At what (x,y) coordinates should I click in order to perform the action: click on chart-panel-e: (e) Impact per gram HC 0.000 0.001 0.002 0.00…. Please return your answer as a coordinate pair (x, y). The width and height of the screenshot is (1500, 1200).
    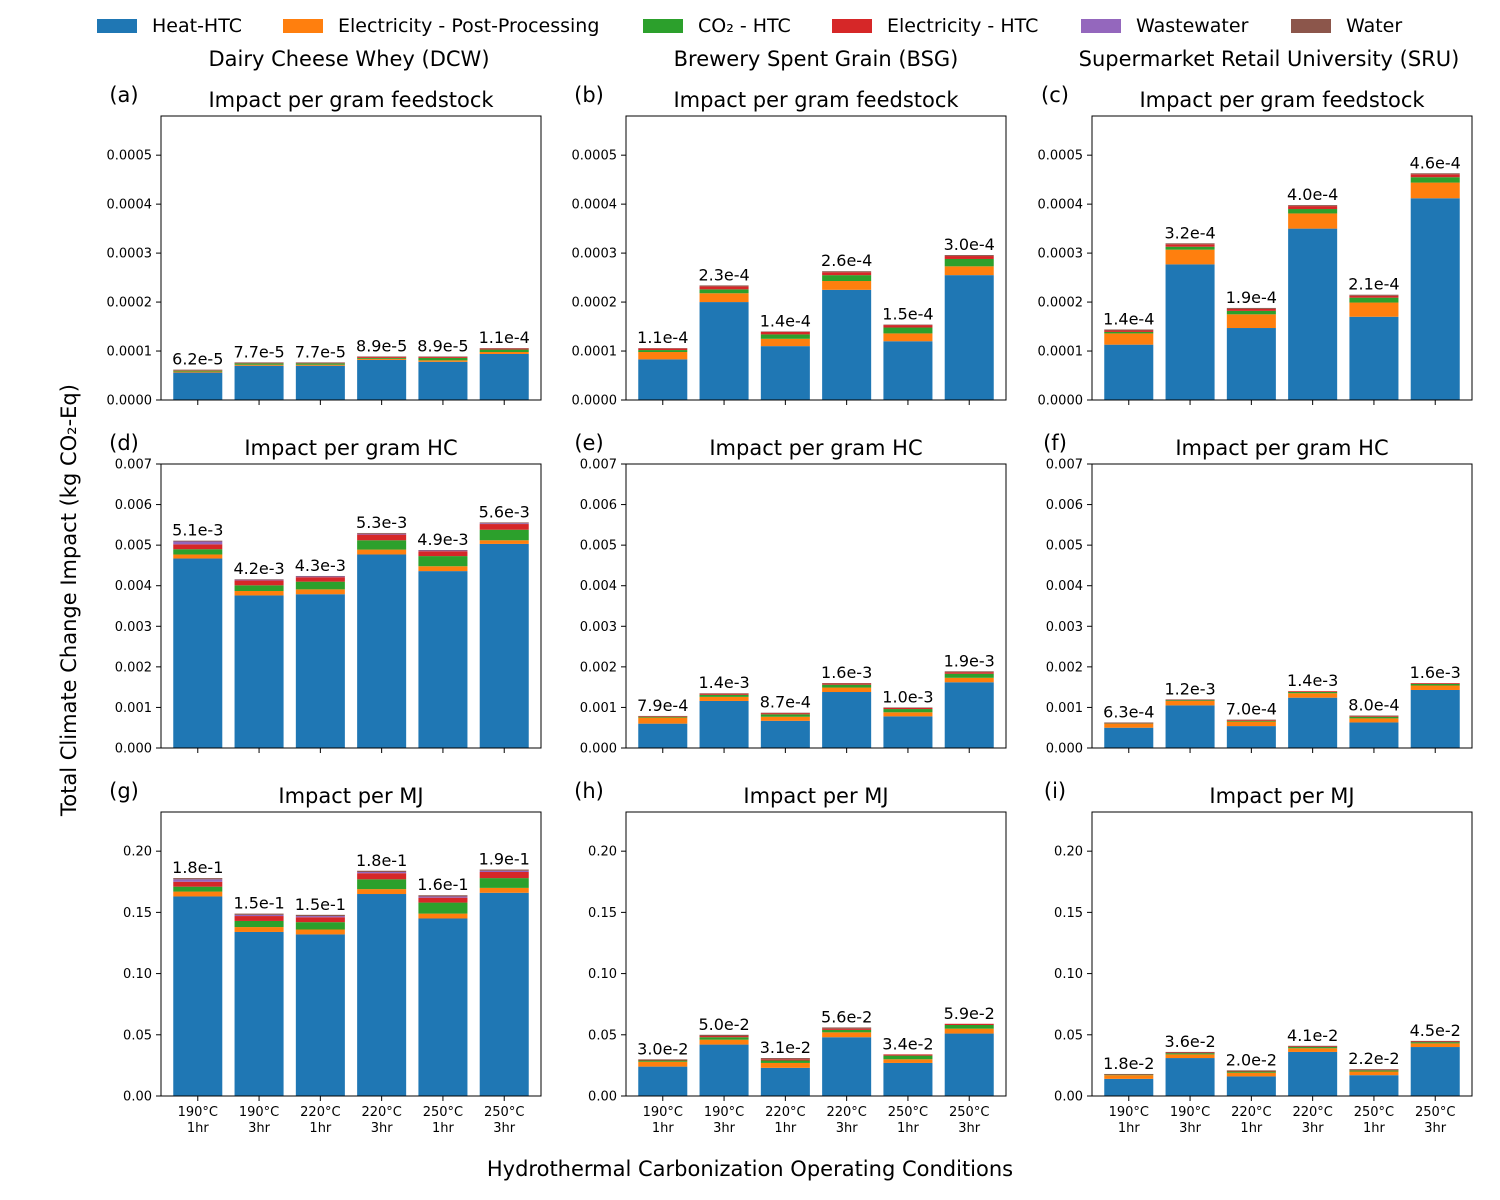
    Looking at the image, I should click on (790, 594).